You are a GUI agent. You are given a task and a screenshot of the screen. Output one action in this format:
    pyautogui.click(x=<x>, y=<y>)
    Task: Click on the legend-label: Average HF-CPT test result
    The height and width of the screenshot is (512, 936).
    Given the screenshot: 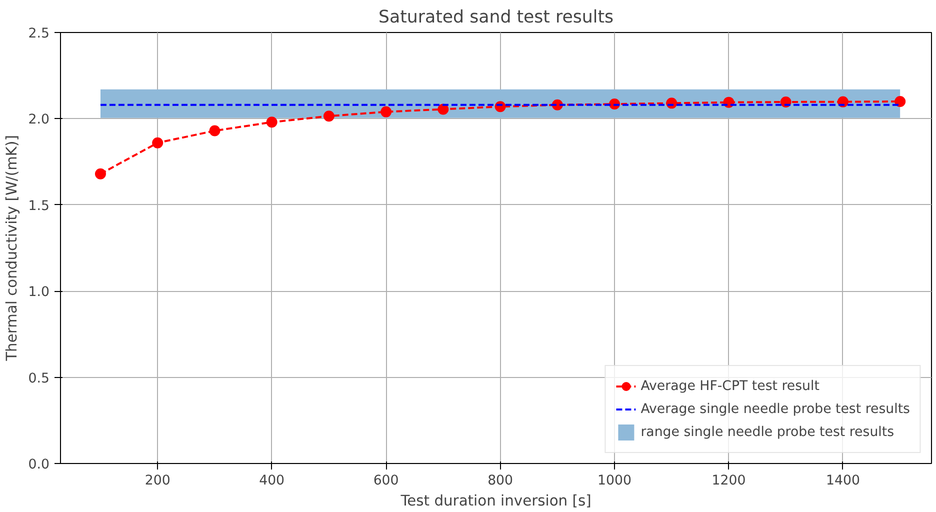 What is the action you would take?
    pyautogui.click(x=730, y=386)
    